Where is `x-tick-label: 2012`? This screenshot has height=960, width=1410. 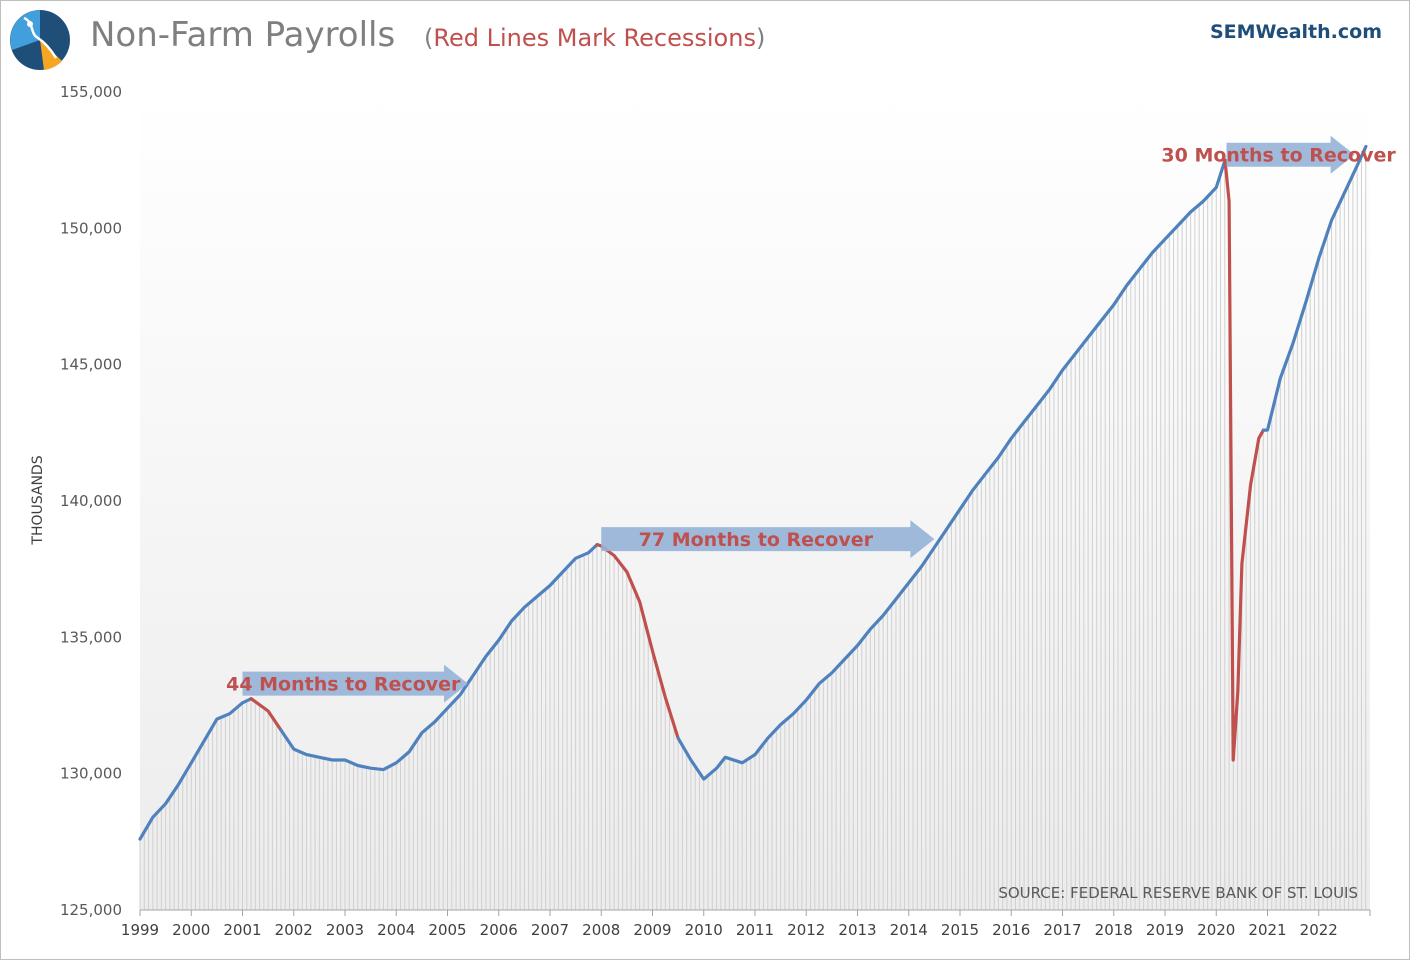
x-tick-label: 2012 is located at coordinates (806, 930).